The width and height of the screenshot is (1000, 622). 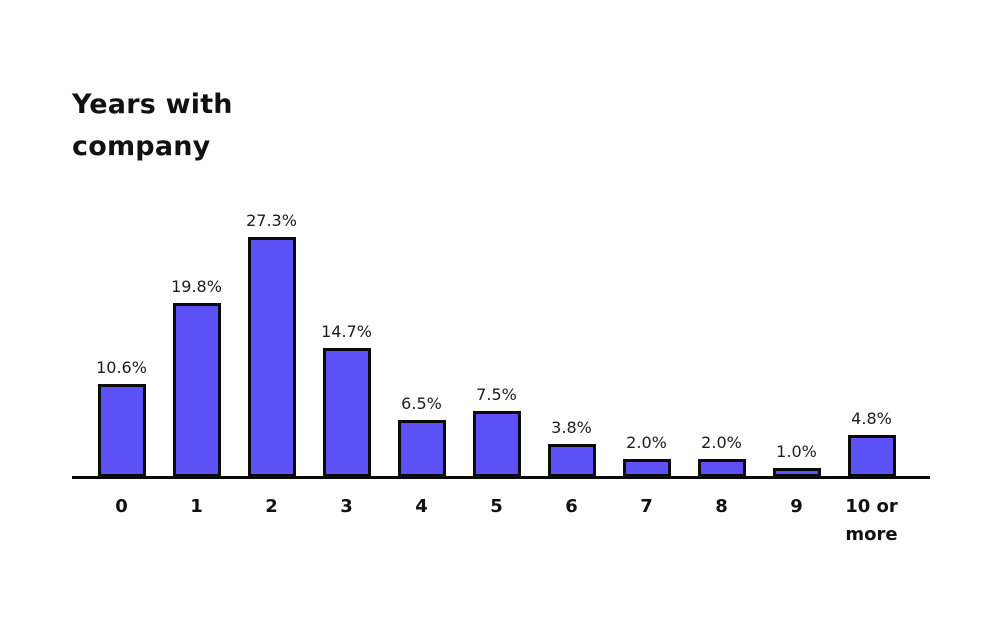 I want to click on x-axis-tick-label: 2, so click(x=271, y=506).